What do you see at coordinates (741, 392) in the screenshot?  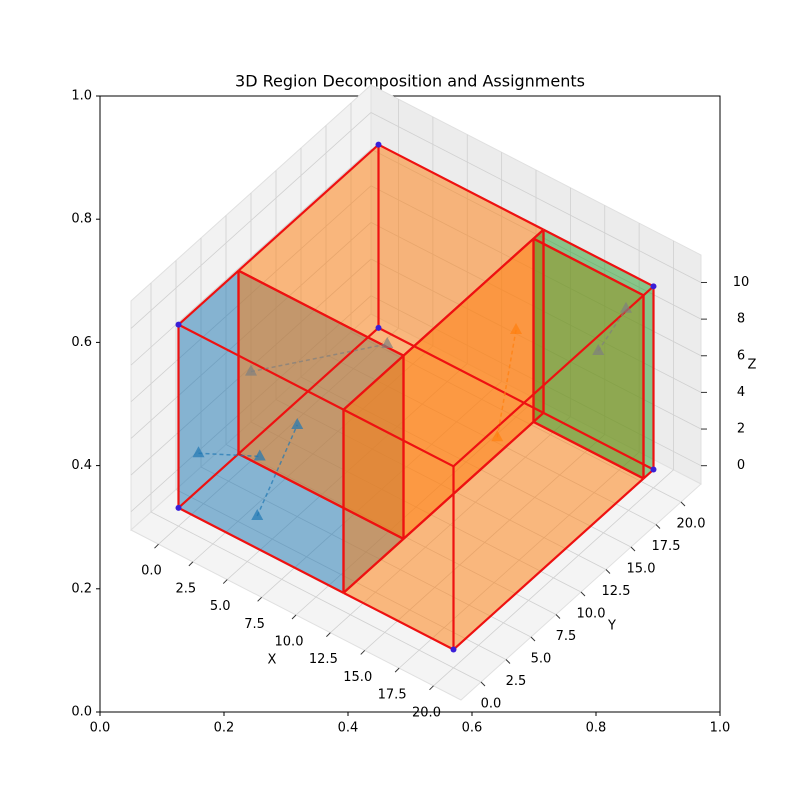 I see `z-tick-label: 4` at bounding box center [741, 392].